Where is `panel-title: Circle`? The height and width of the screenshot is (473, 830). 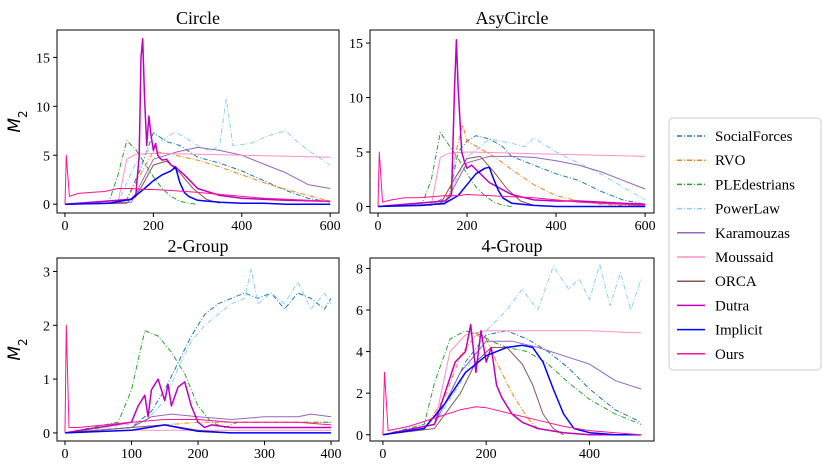
panel-title: Circle is located at coordinates (198, 18).